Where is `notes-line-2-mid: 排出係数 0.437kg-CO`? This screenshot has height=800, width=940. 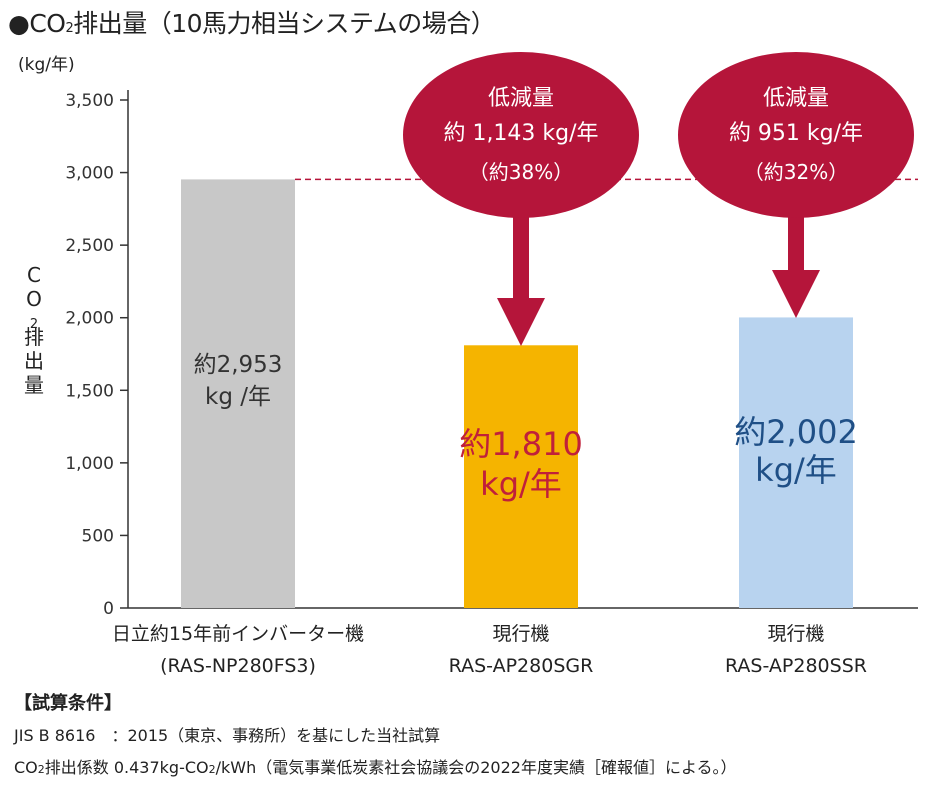 notes-line-2-mid: 排出係数 0.437kg-CO is located at coordinates (126, 767).